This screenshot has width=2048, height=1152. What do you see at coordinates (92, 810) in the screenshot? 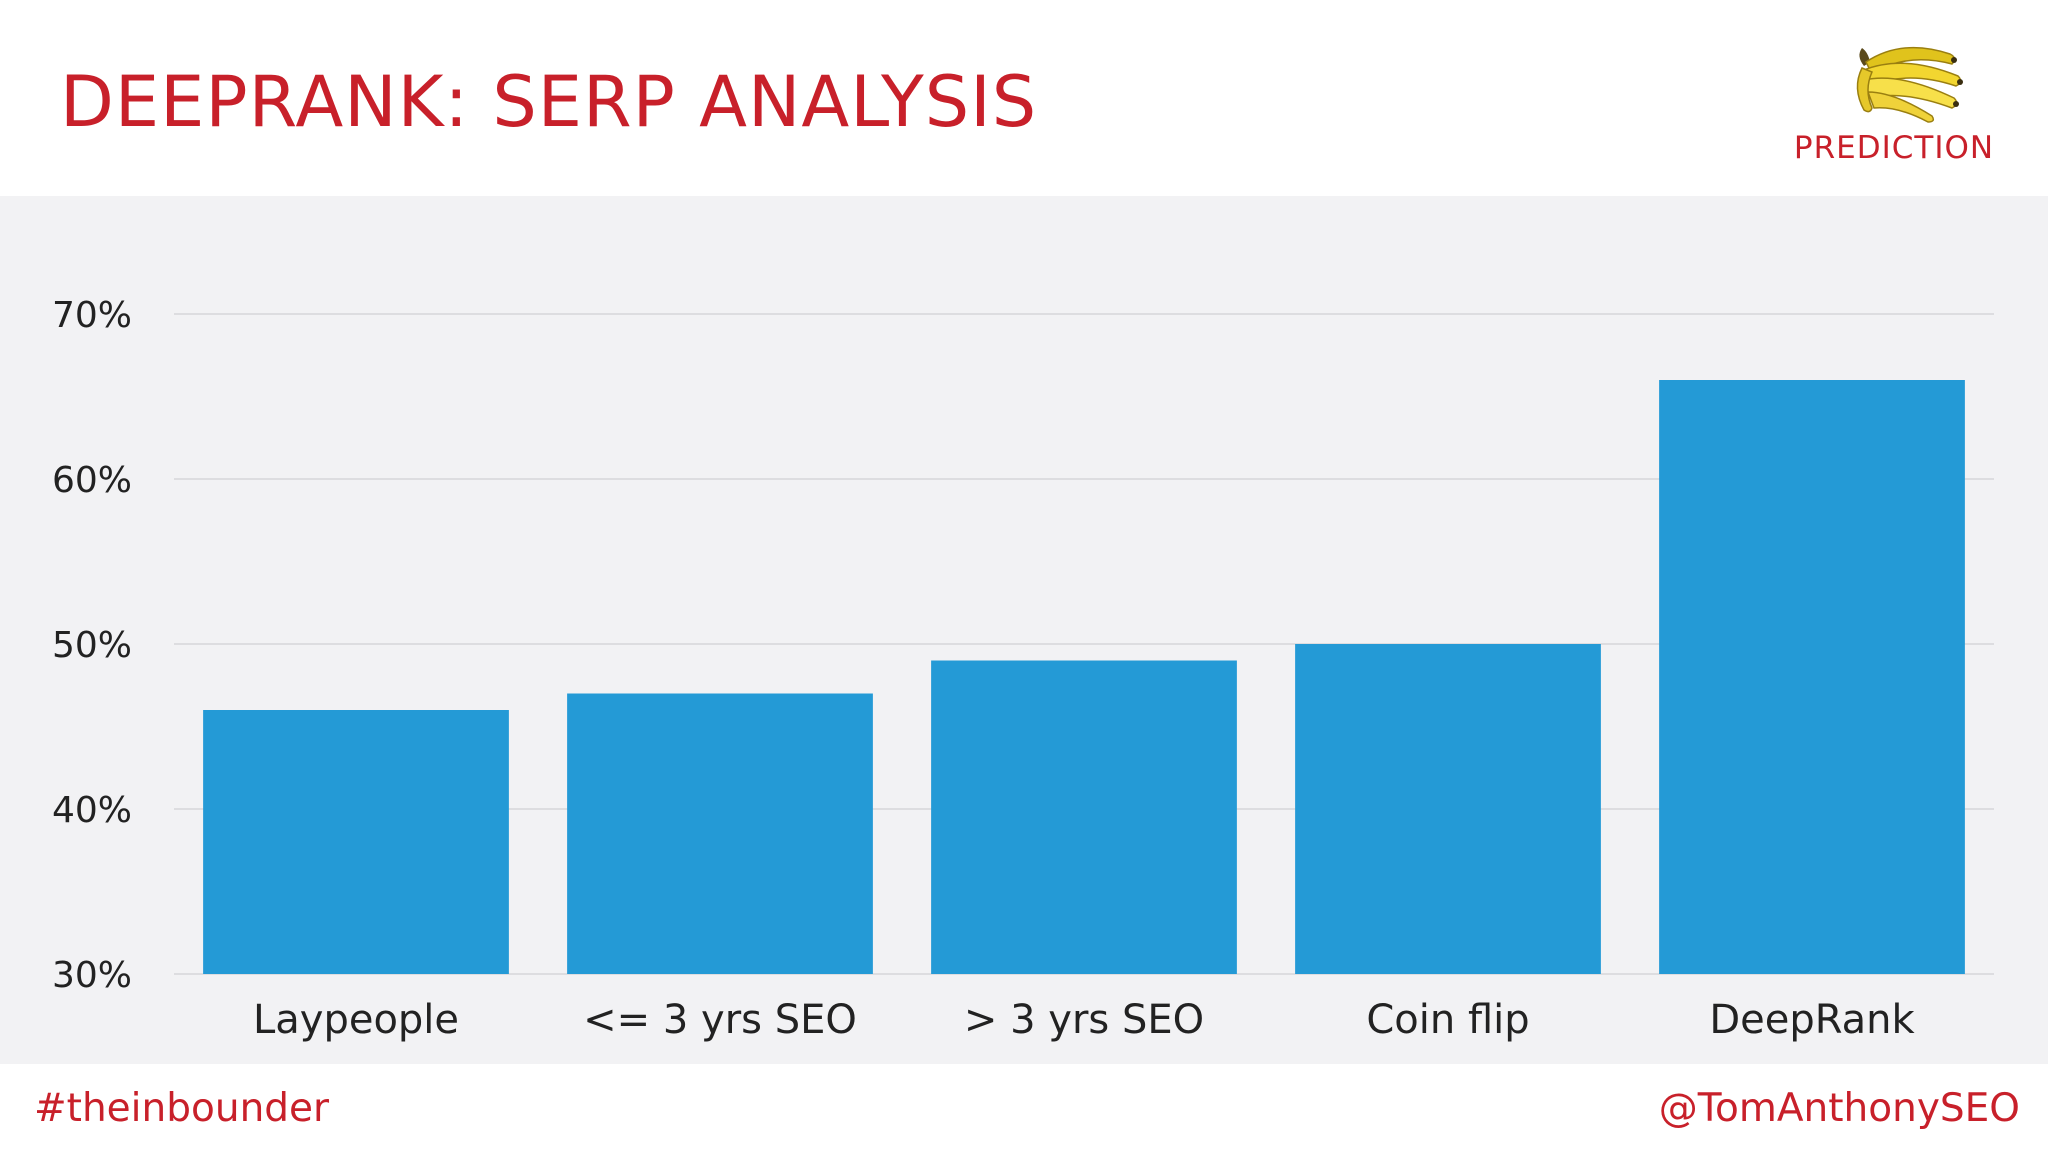
I see `y-tick-label: 40%` at bounding box center [92, 810].